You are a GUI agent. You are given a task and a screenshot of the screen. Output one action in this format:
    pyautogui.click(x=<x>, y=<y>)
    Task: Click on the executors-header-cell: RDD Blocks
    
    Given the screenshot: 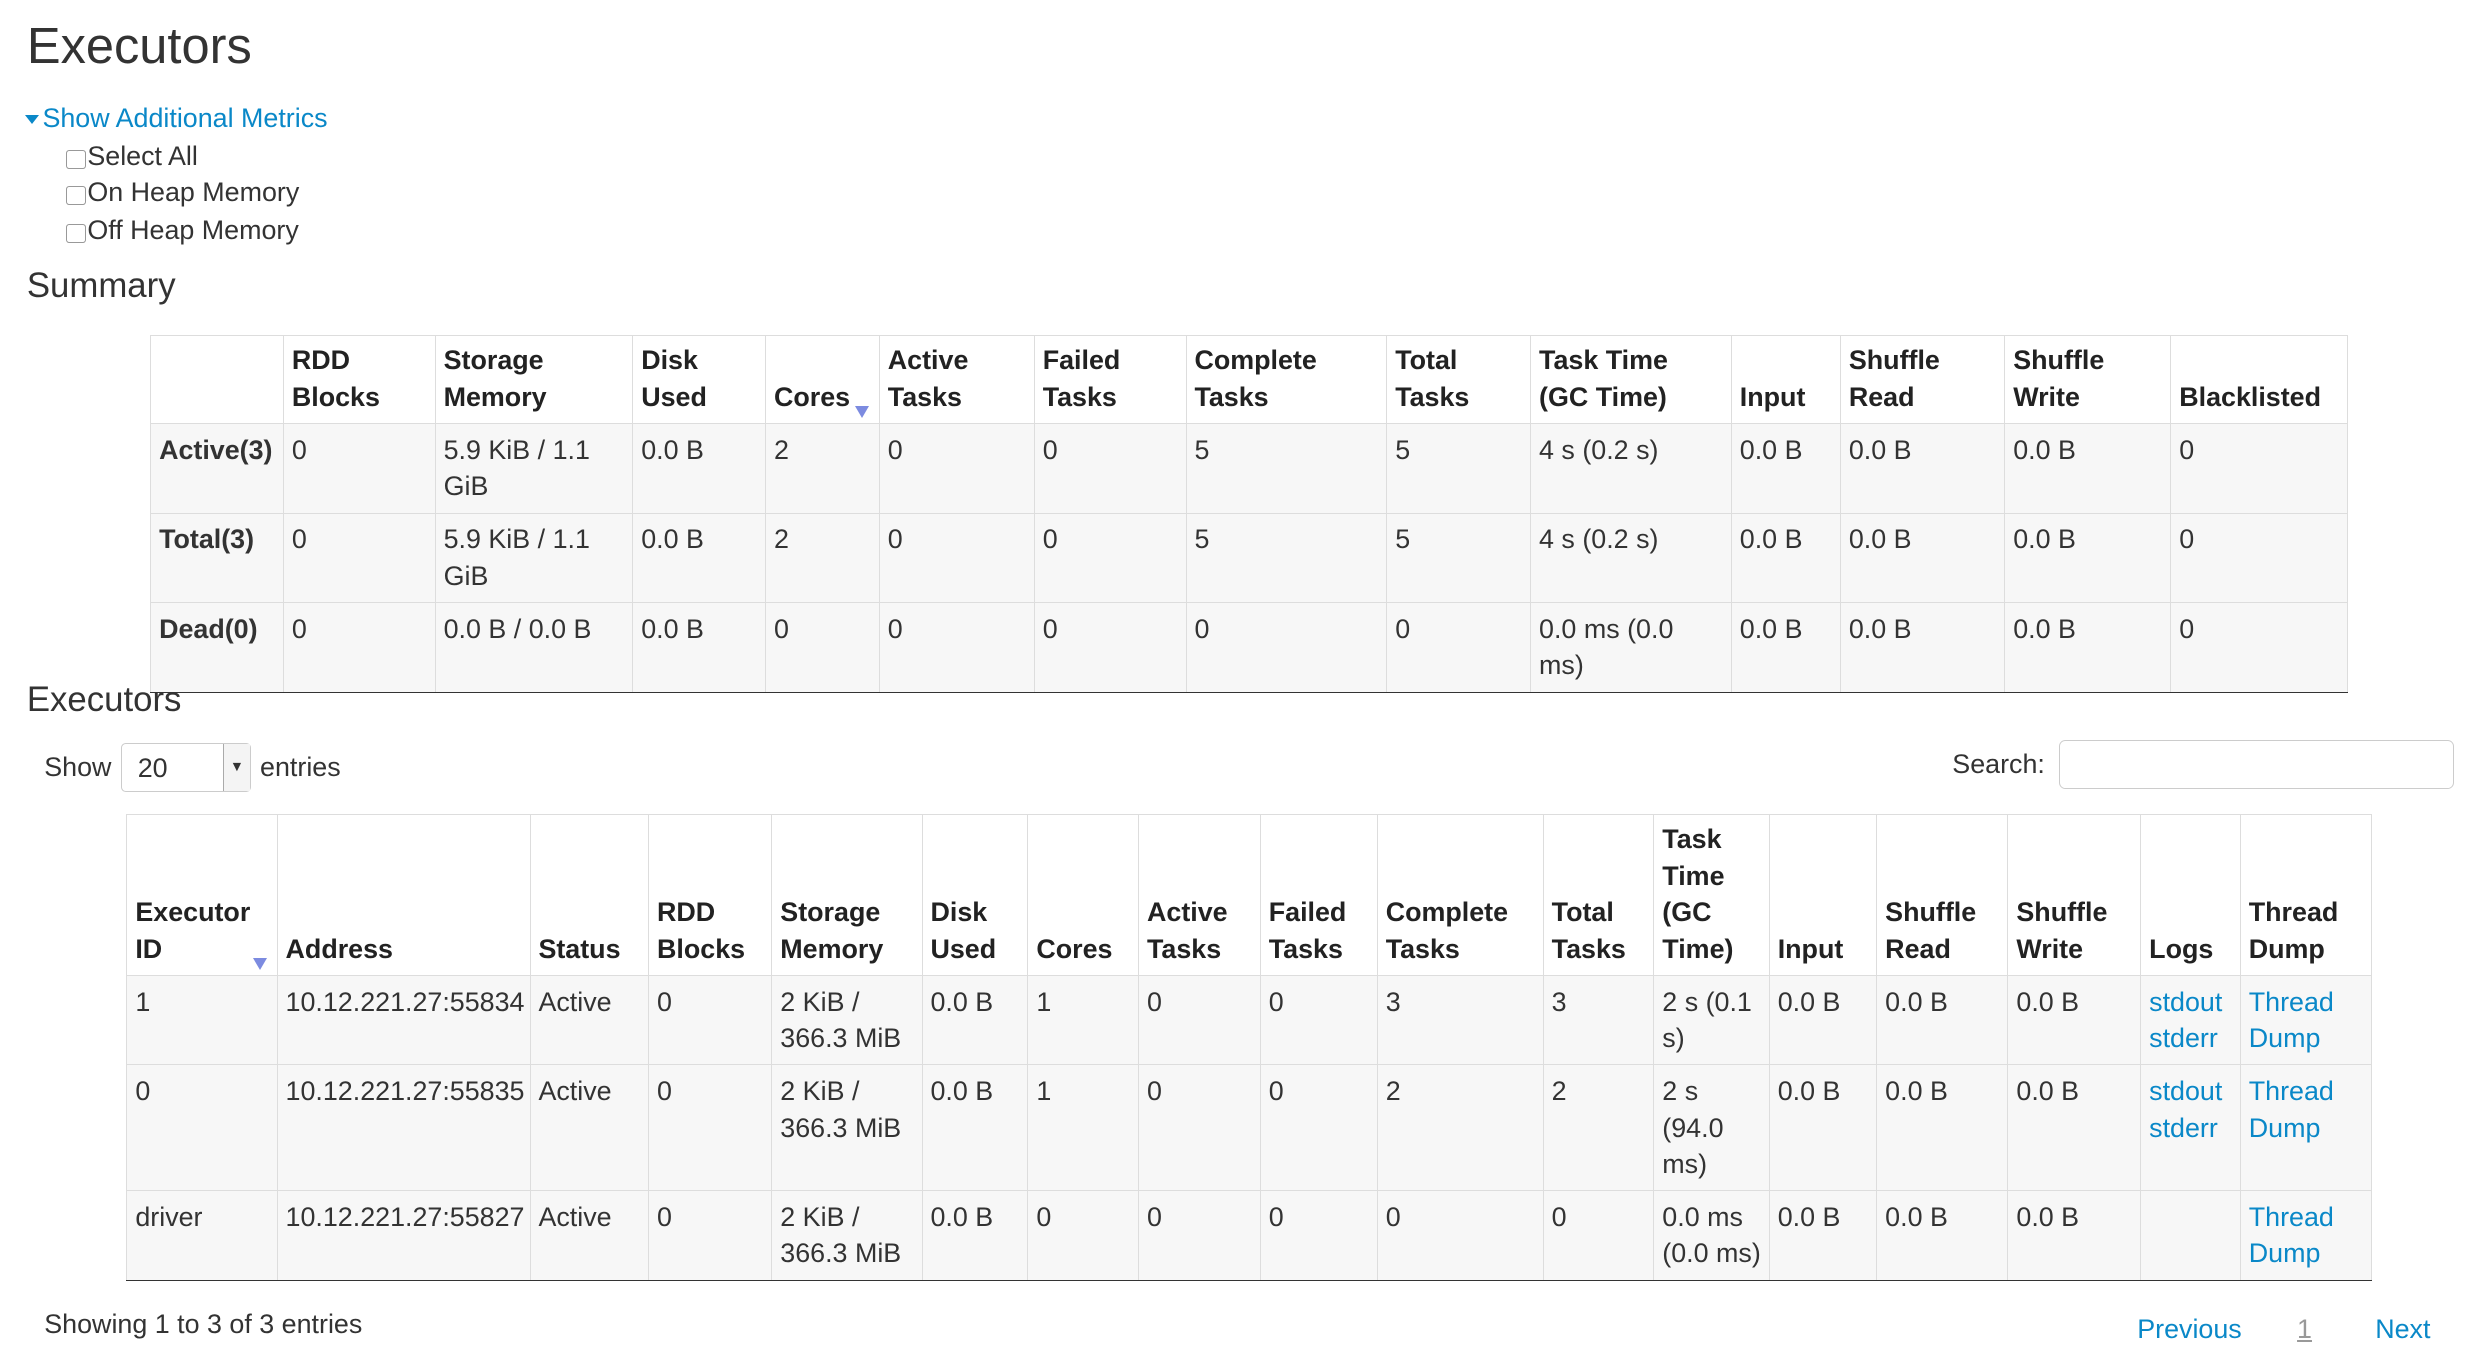 What is the action you would take?
    pyautogui.click(x=710, y=895)
    